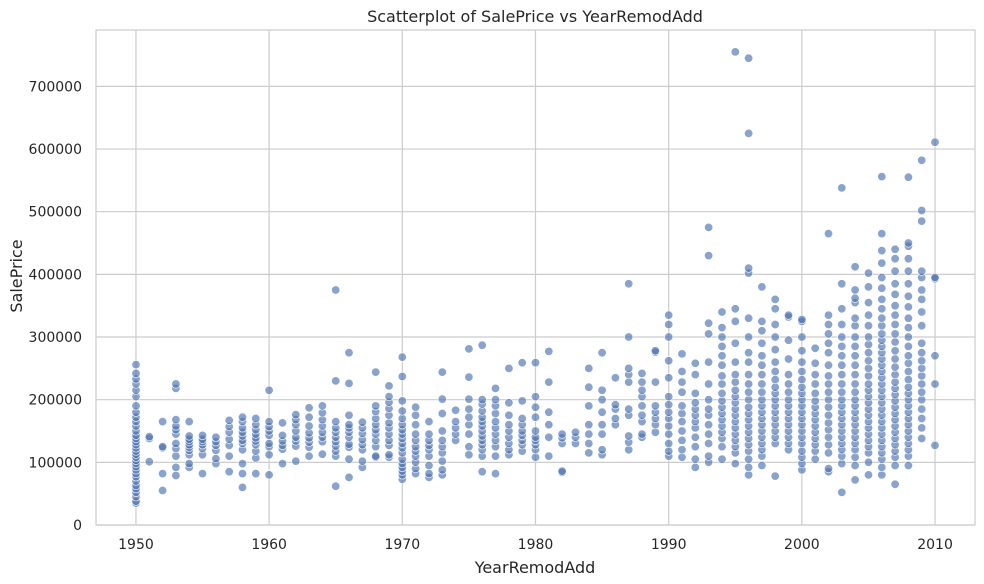  I want to click on y-tick-label: 600000, so click(55, 150).